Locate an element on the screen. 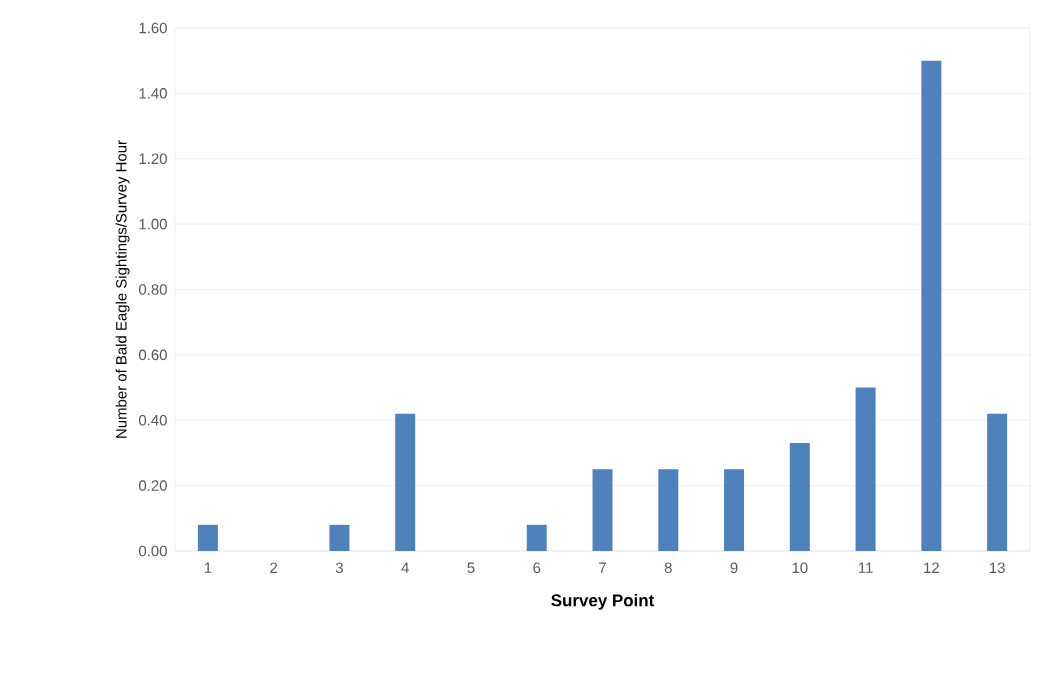 This screenshot has height=689, width=1063. x-tick-label: 12 is located at coordinates (931, 567).